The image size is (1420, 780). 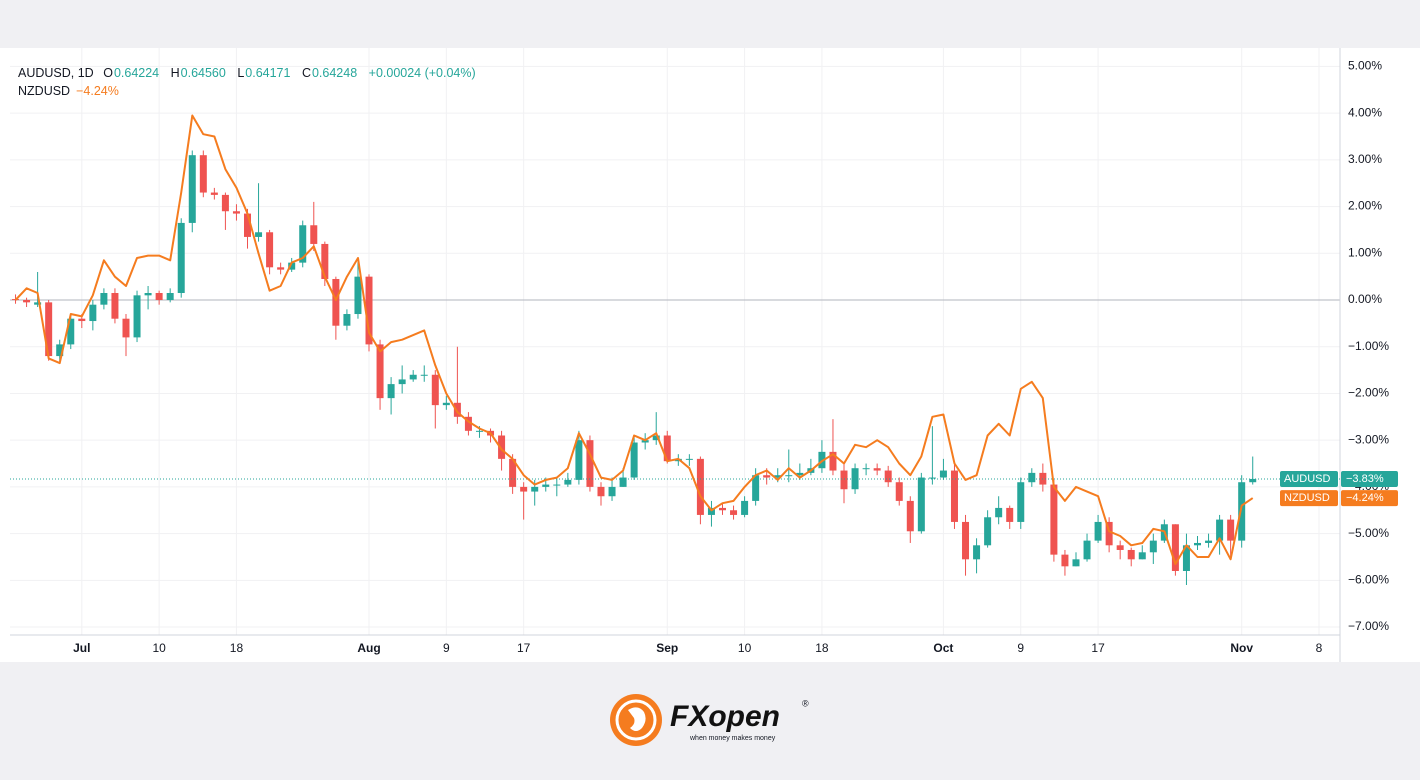 What do you see at coordinates (108, 73) in the screenshot?
I see `o-label: O` at bounding box center [108, 73].